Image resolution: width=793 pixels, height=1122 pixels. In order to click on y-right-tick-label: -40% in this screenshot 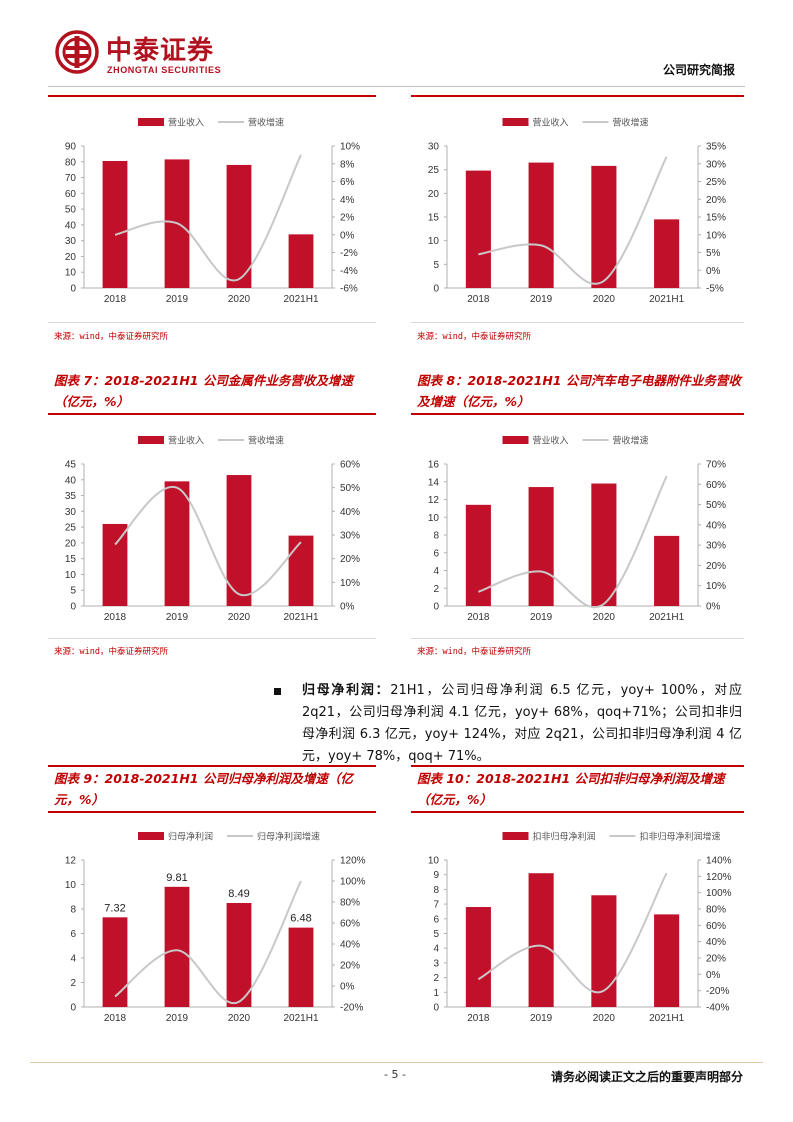, I will do `click(717, 1008)`.